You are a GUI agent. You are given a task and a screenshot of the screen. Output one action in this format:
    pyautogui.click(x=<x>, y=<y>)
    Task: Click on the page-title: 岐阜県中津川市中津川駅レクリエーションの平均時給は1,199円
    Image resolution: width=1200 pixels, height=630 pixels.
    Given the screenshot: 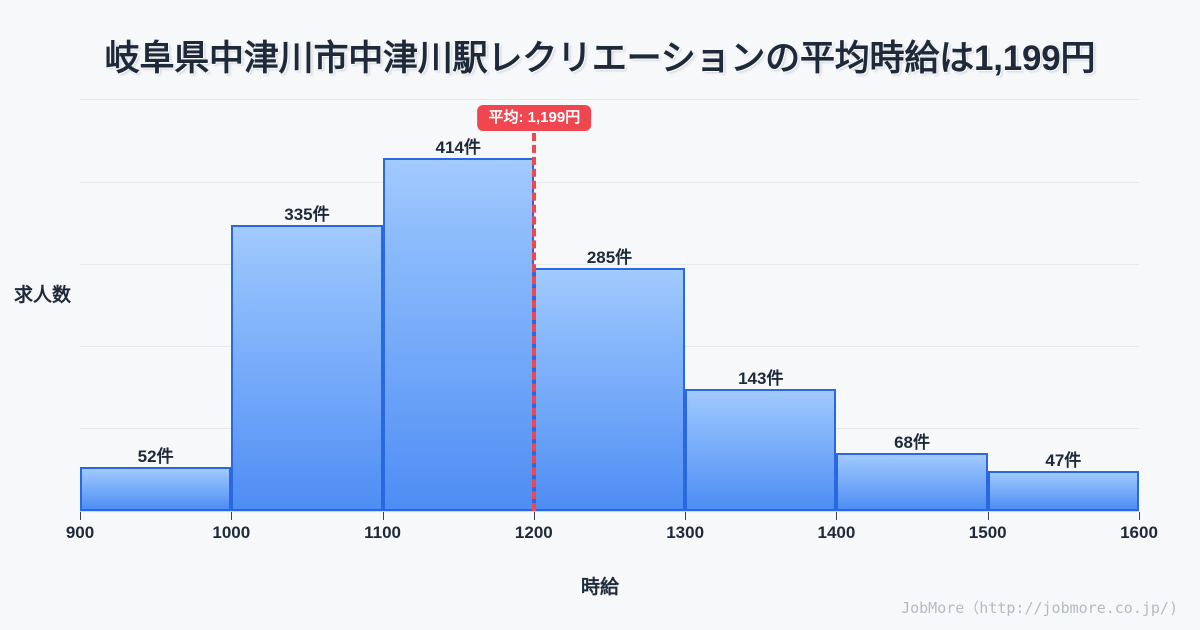 What is the action you would take?
    pyautogui.click(x=600, y=58)
    